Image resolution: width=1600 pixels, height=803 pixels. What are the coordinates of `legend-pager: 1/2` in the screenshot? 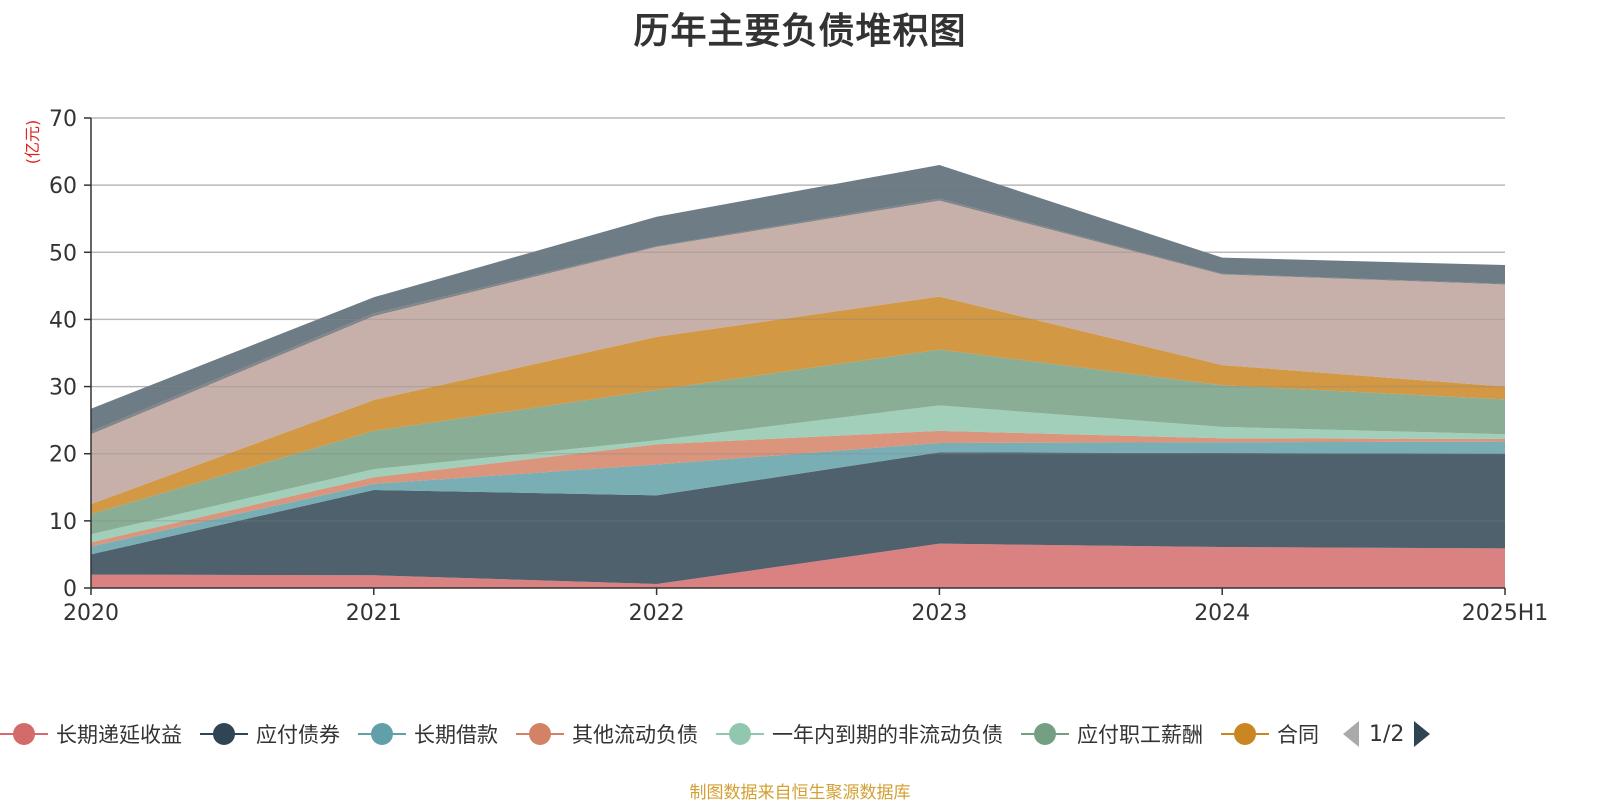 It's located at (1386, 734).